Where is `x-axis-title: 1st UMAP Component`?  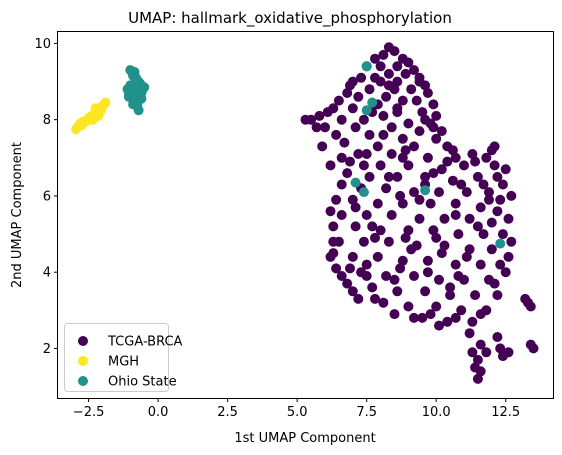
x-axis-title: 1st UMAP Component is located at coordinates (304, 438).